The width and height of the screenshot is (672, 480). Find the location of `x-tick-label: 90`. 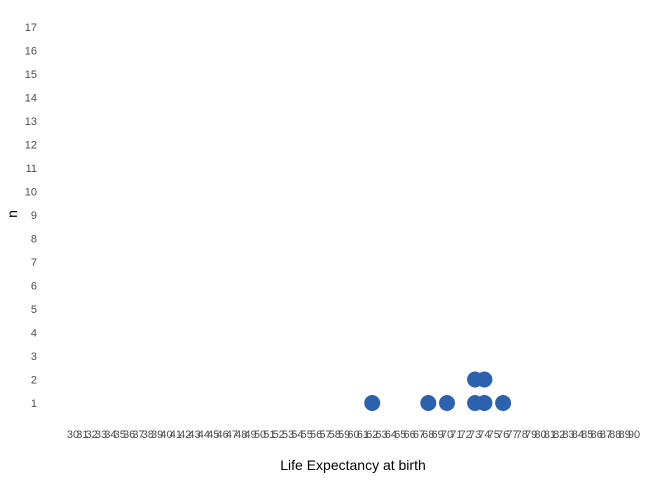

x-tick-label: 90 is located at coordinates (634, 435).